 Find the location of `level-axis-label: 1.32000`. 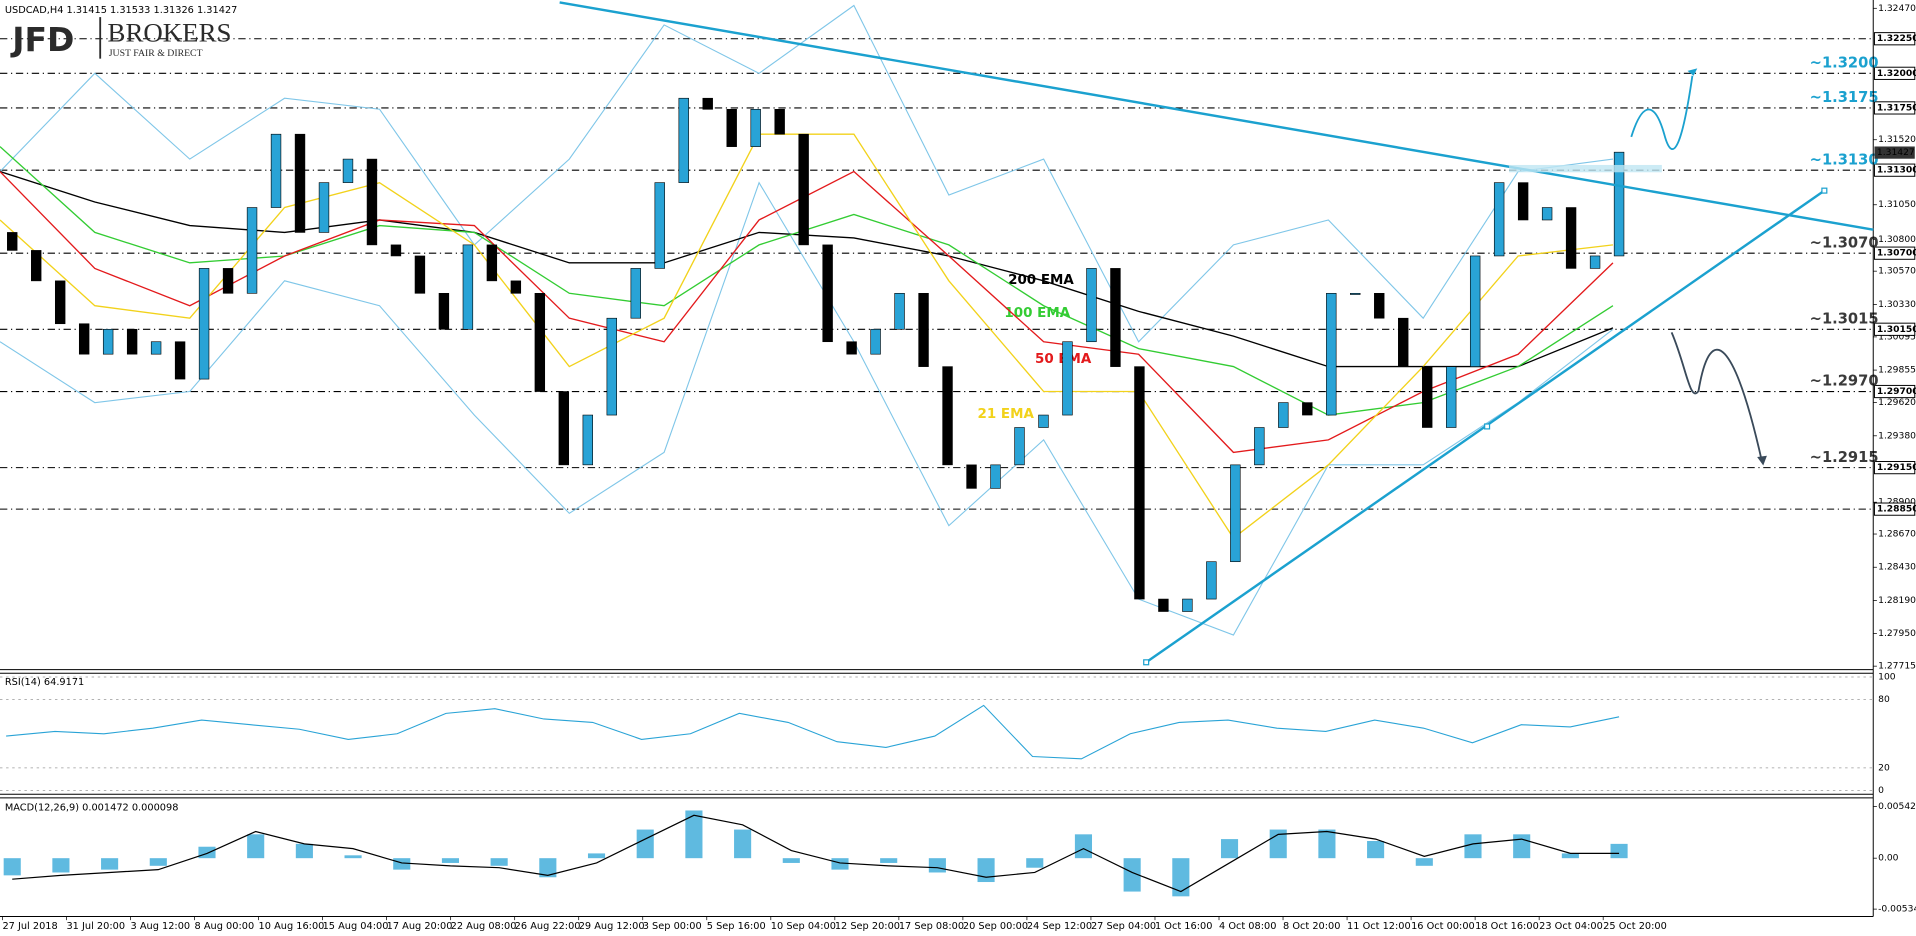

level-axis-label: 1.32000 is located at coordinates (1896, 73).